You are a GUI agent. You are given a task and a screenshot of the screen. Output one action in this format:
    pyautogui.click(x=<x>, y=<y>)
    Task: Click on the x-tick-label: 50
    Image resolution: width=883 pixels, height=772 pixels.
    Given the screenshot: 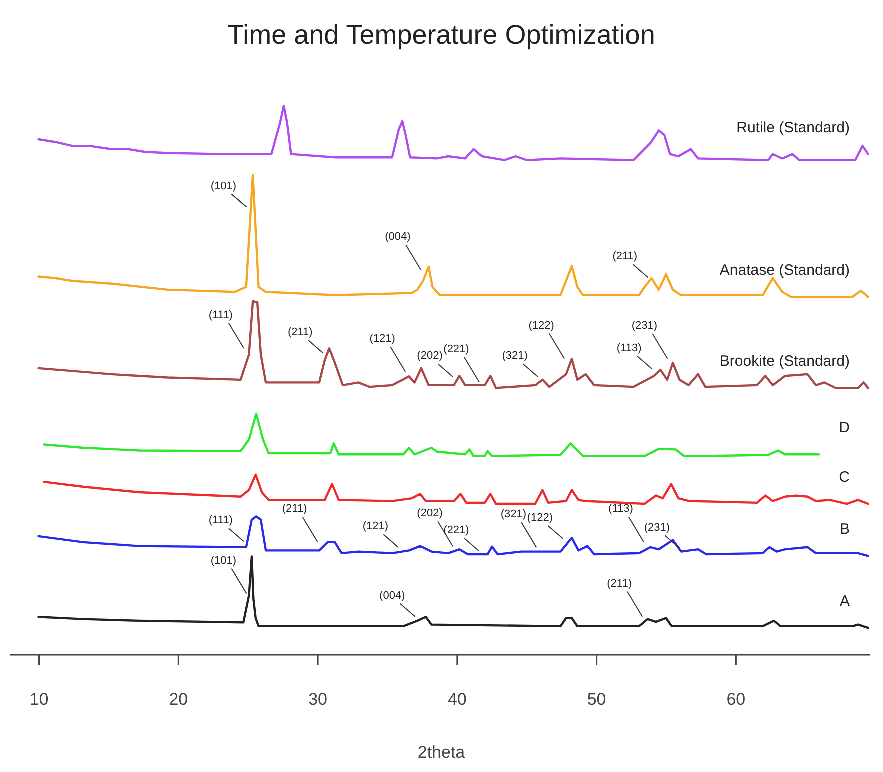 What is the action you would take?
    pyautogui.click(x=596, y=699)
    